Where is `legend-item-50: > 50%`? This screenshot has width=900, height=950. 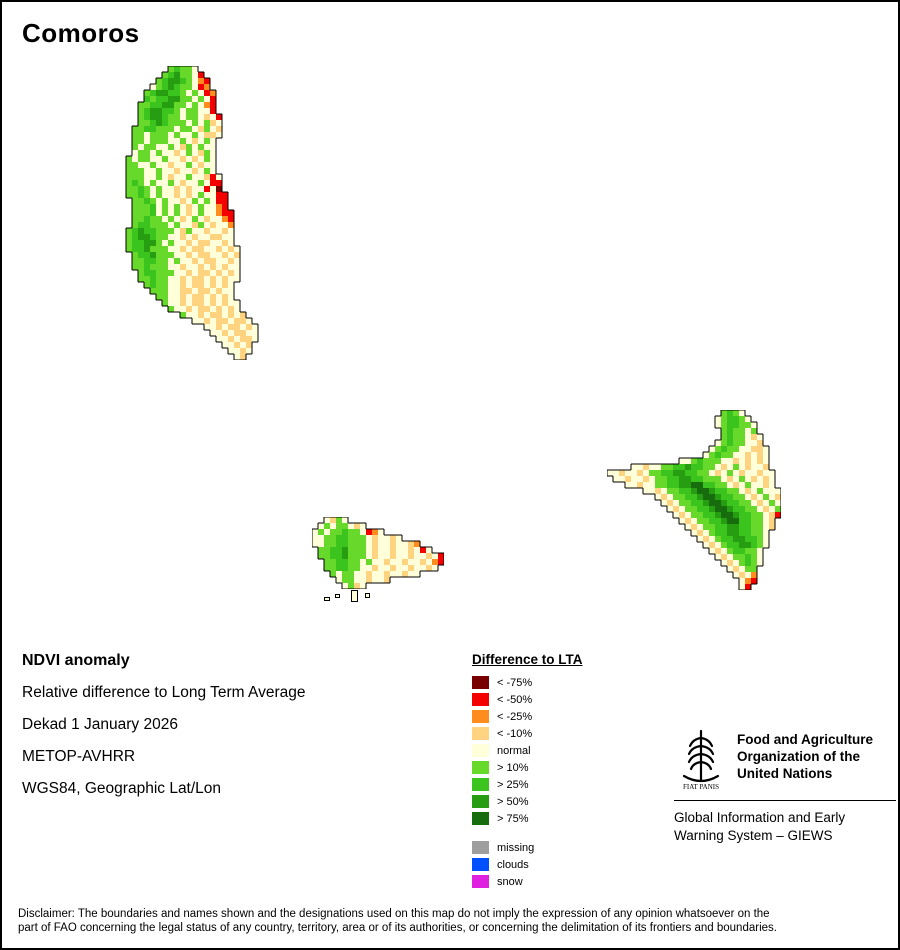
legend-item-50: > 50% is located at coordinates (527, 801).